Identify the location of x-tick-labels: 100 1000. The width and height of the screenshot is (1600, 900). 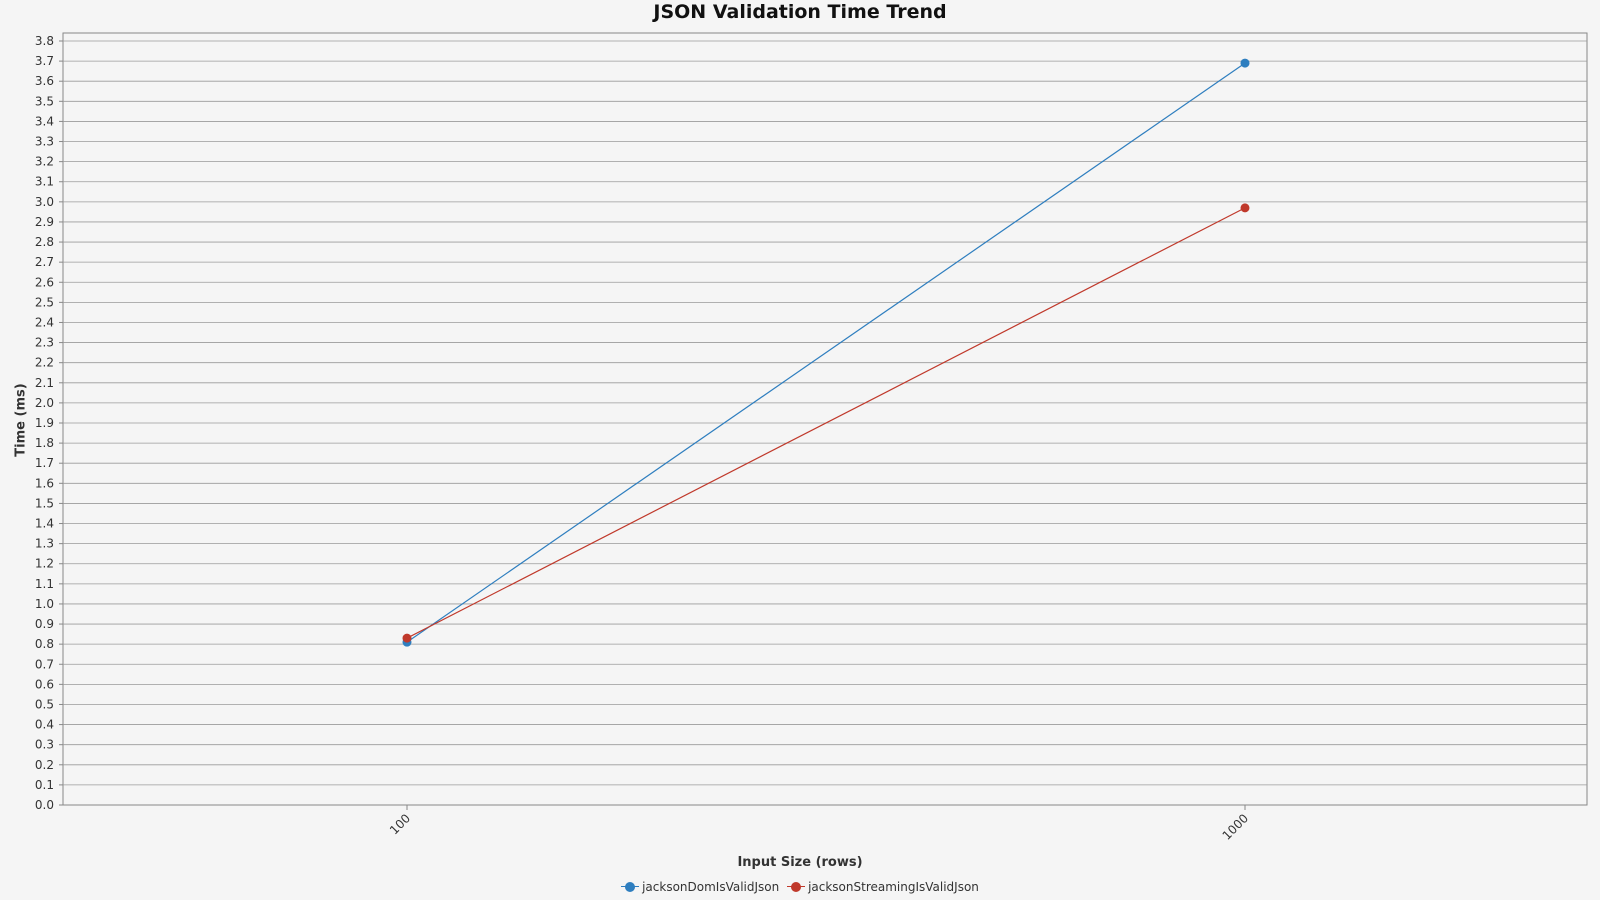
(819, 824).